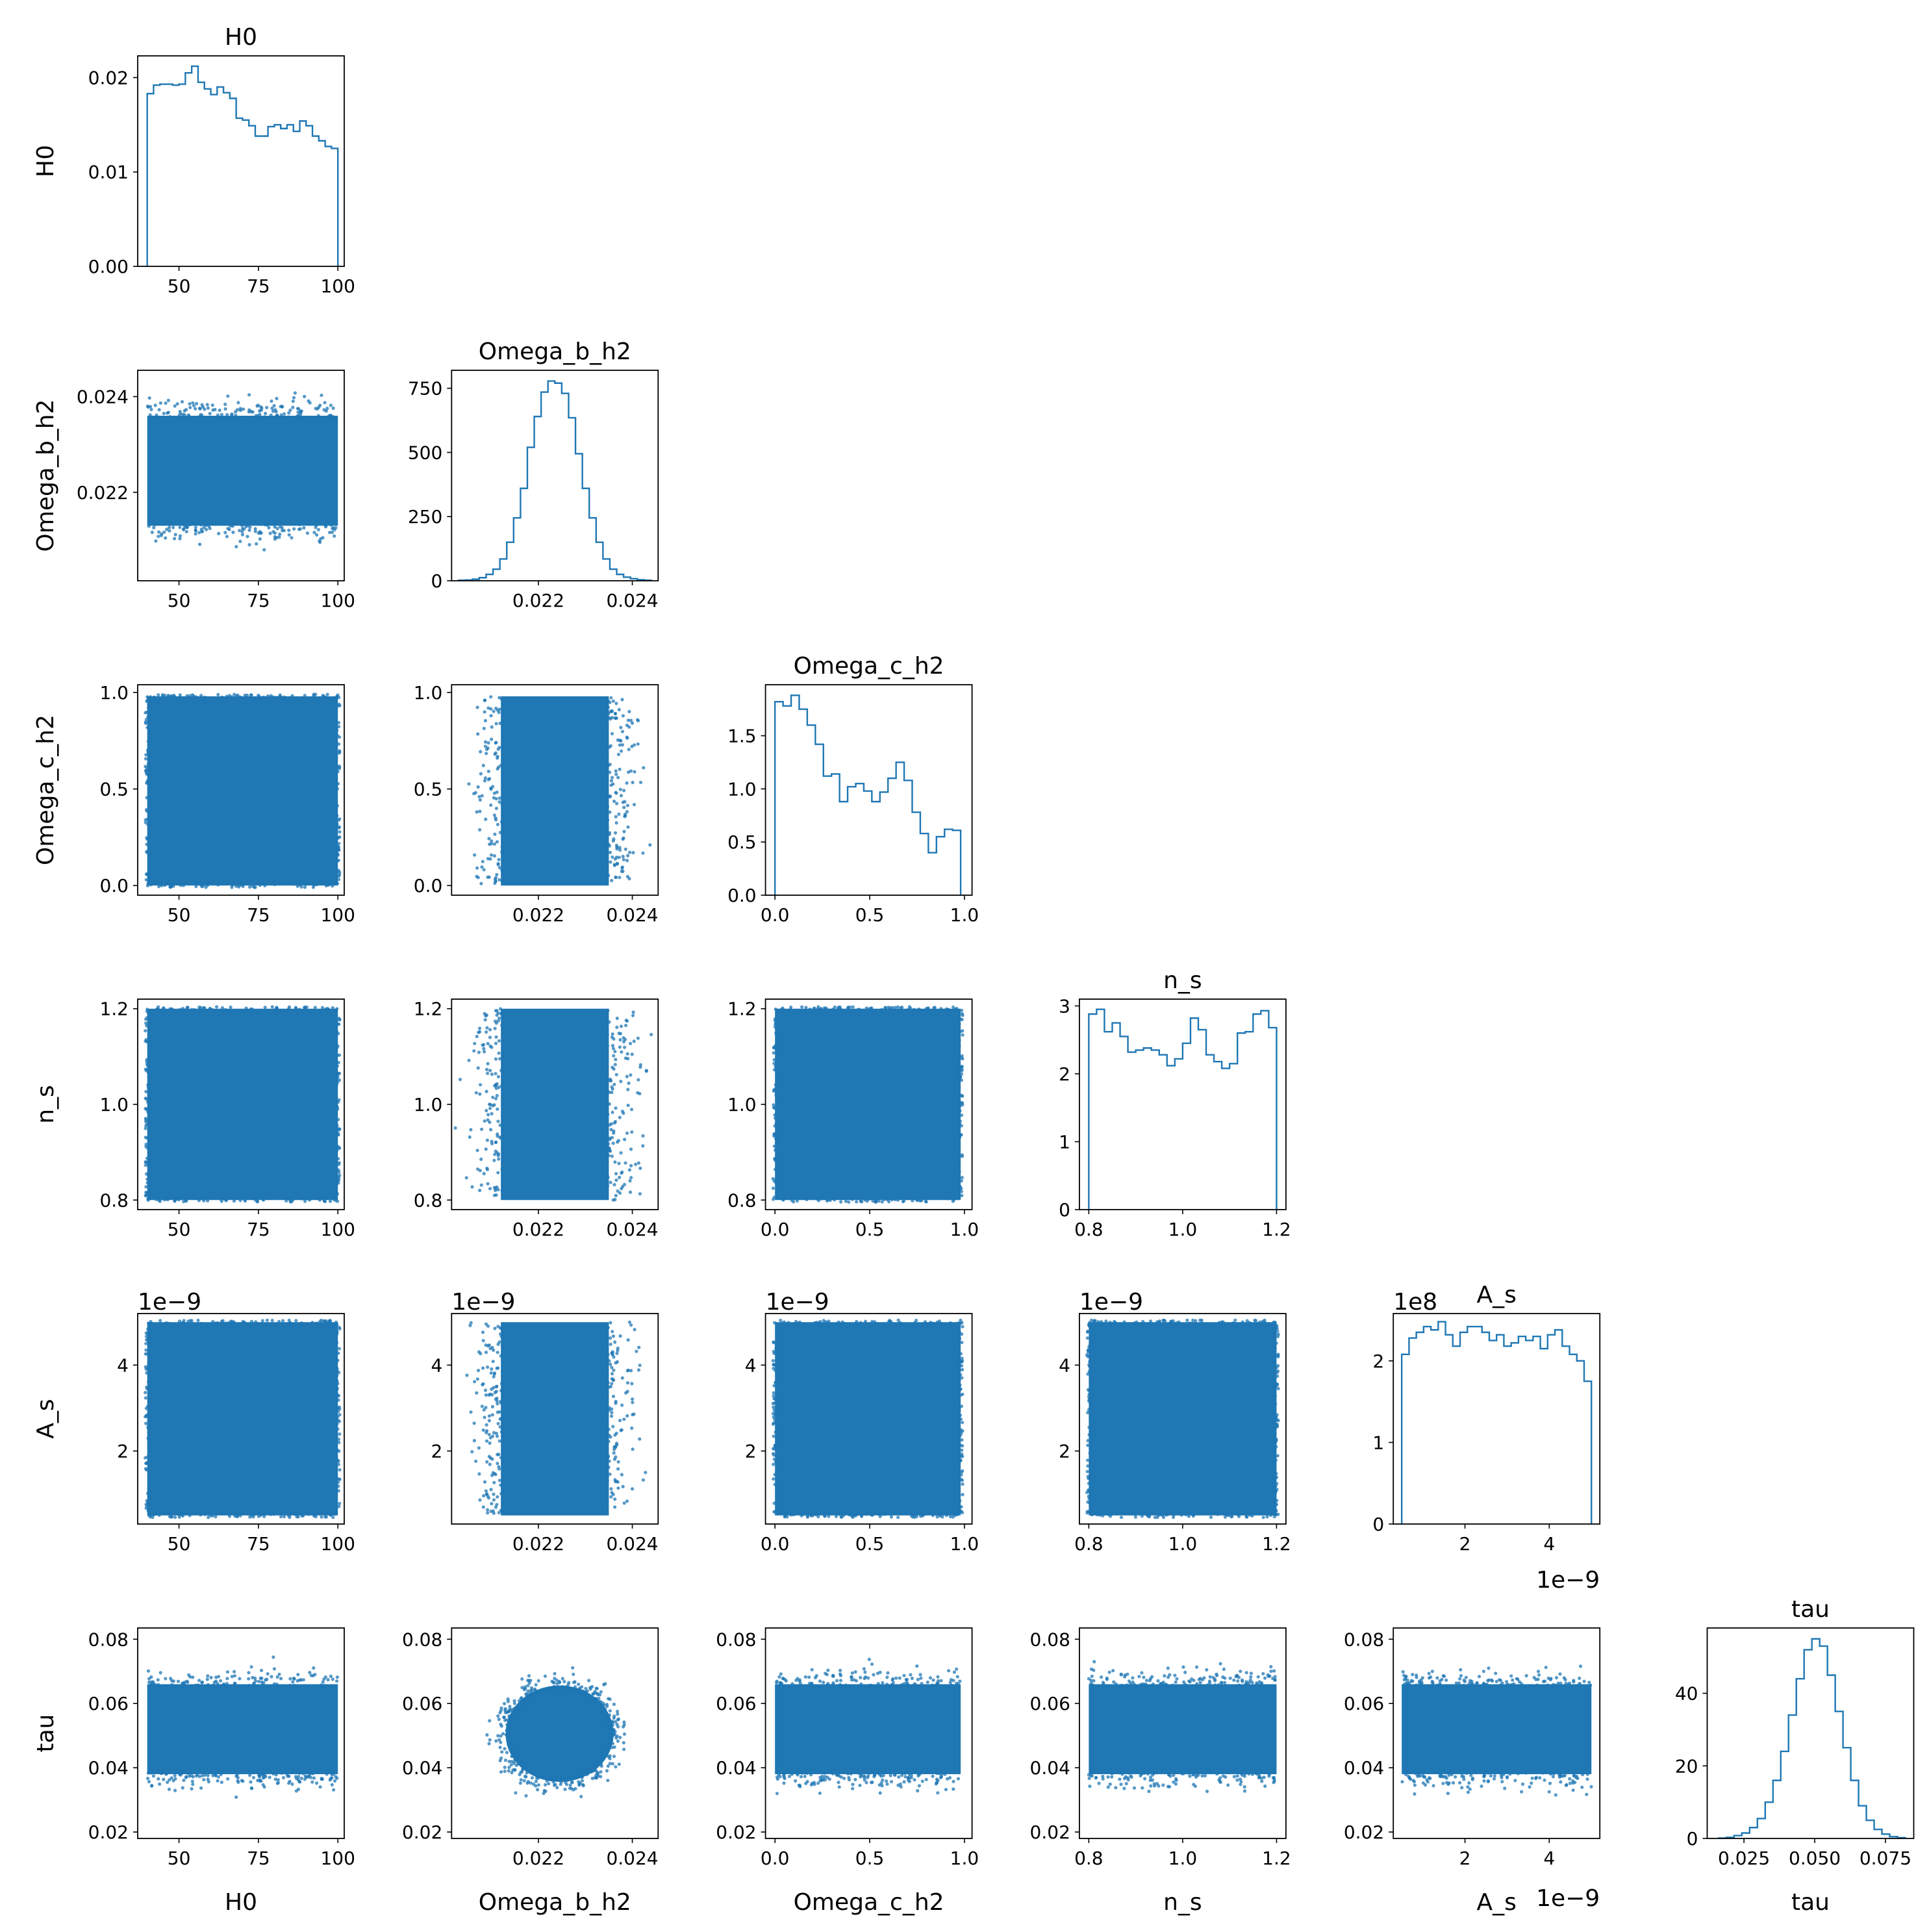 The image size is (1929, 1932). Describe the element at coordinates (555, 790) in the screenshot. I see `scatter-Omega_b_h2-vs-Omega_c_h2-frame` at that location.